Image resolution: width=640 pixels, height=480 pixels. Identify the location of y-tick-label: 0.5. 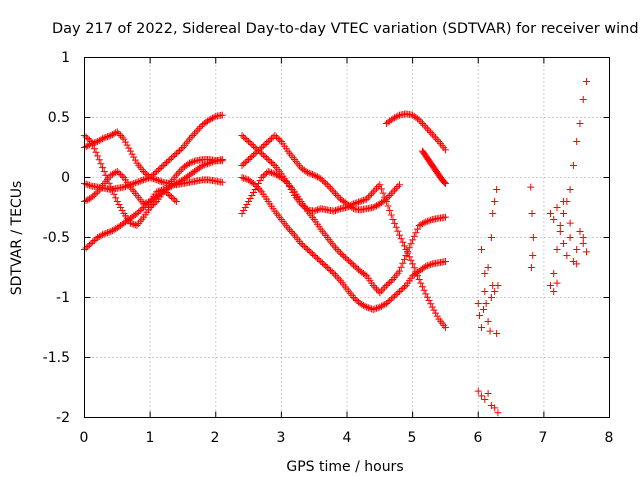
(59, 118).